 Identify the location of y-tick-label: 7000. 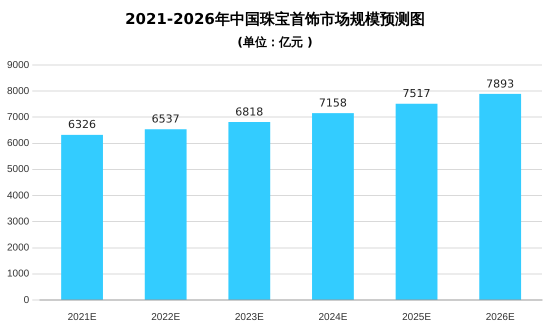
(18, 117).